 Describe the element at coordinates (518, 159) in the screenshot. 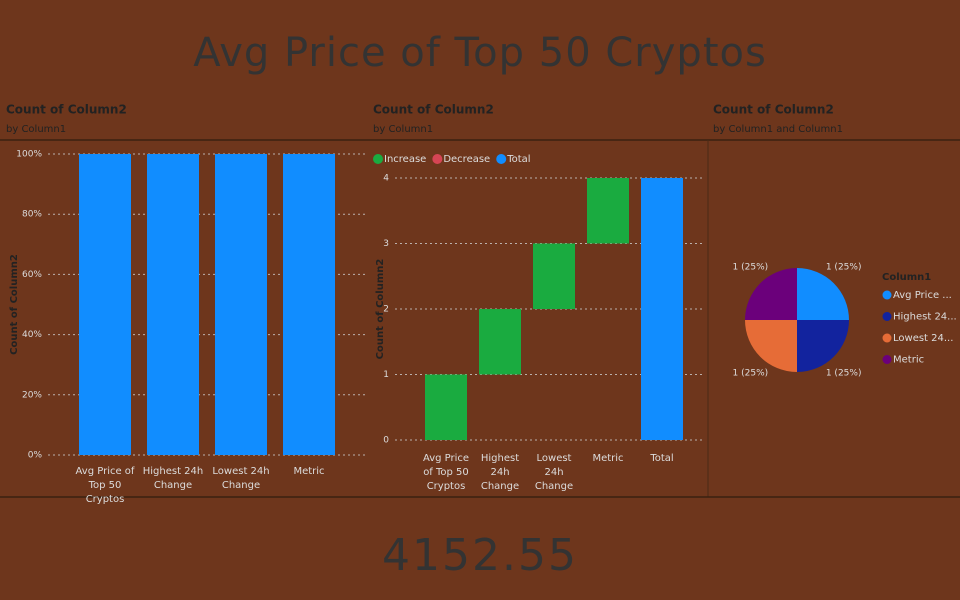

I see `legend-label: Total` at that location.